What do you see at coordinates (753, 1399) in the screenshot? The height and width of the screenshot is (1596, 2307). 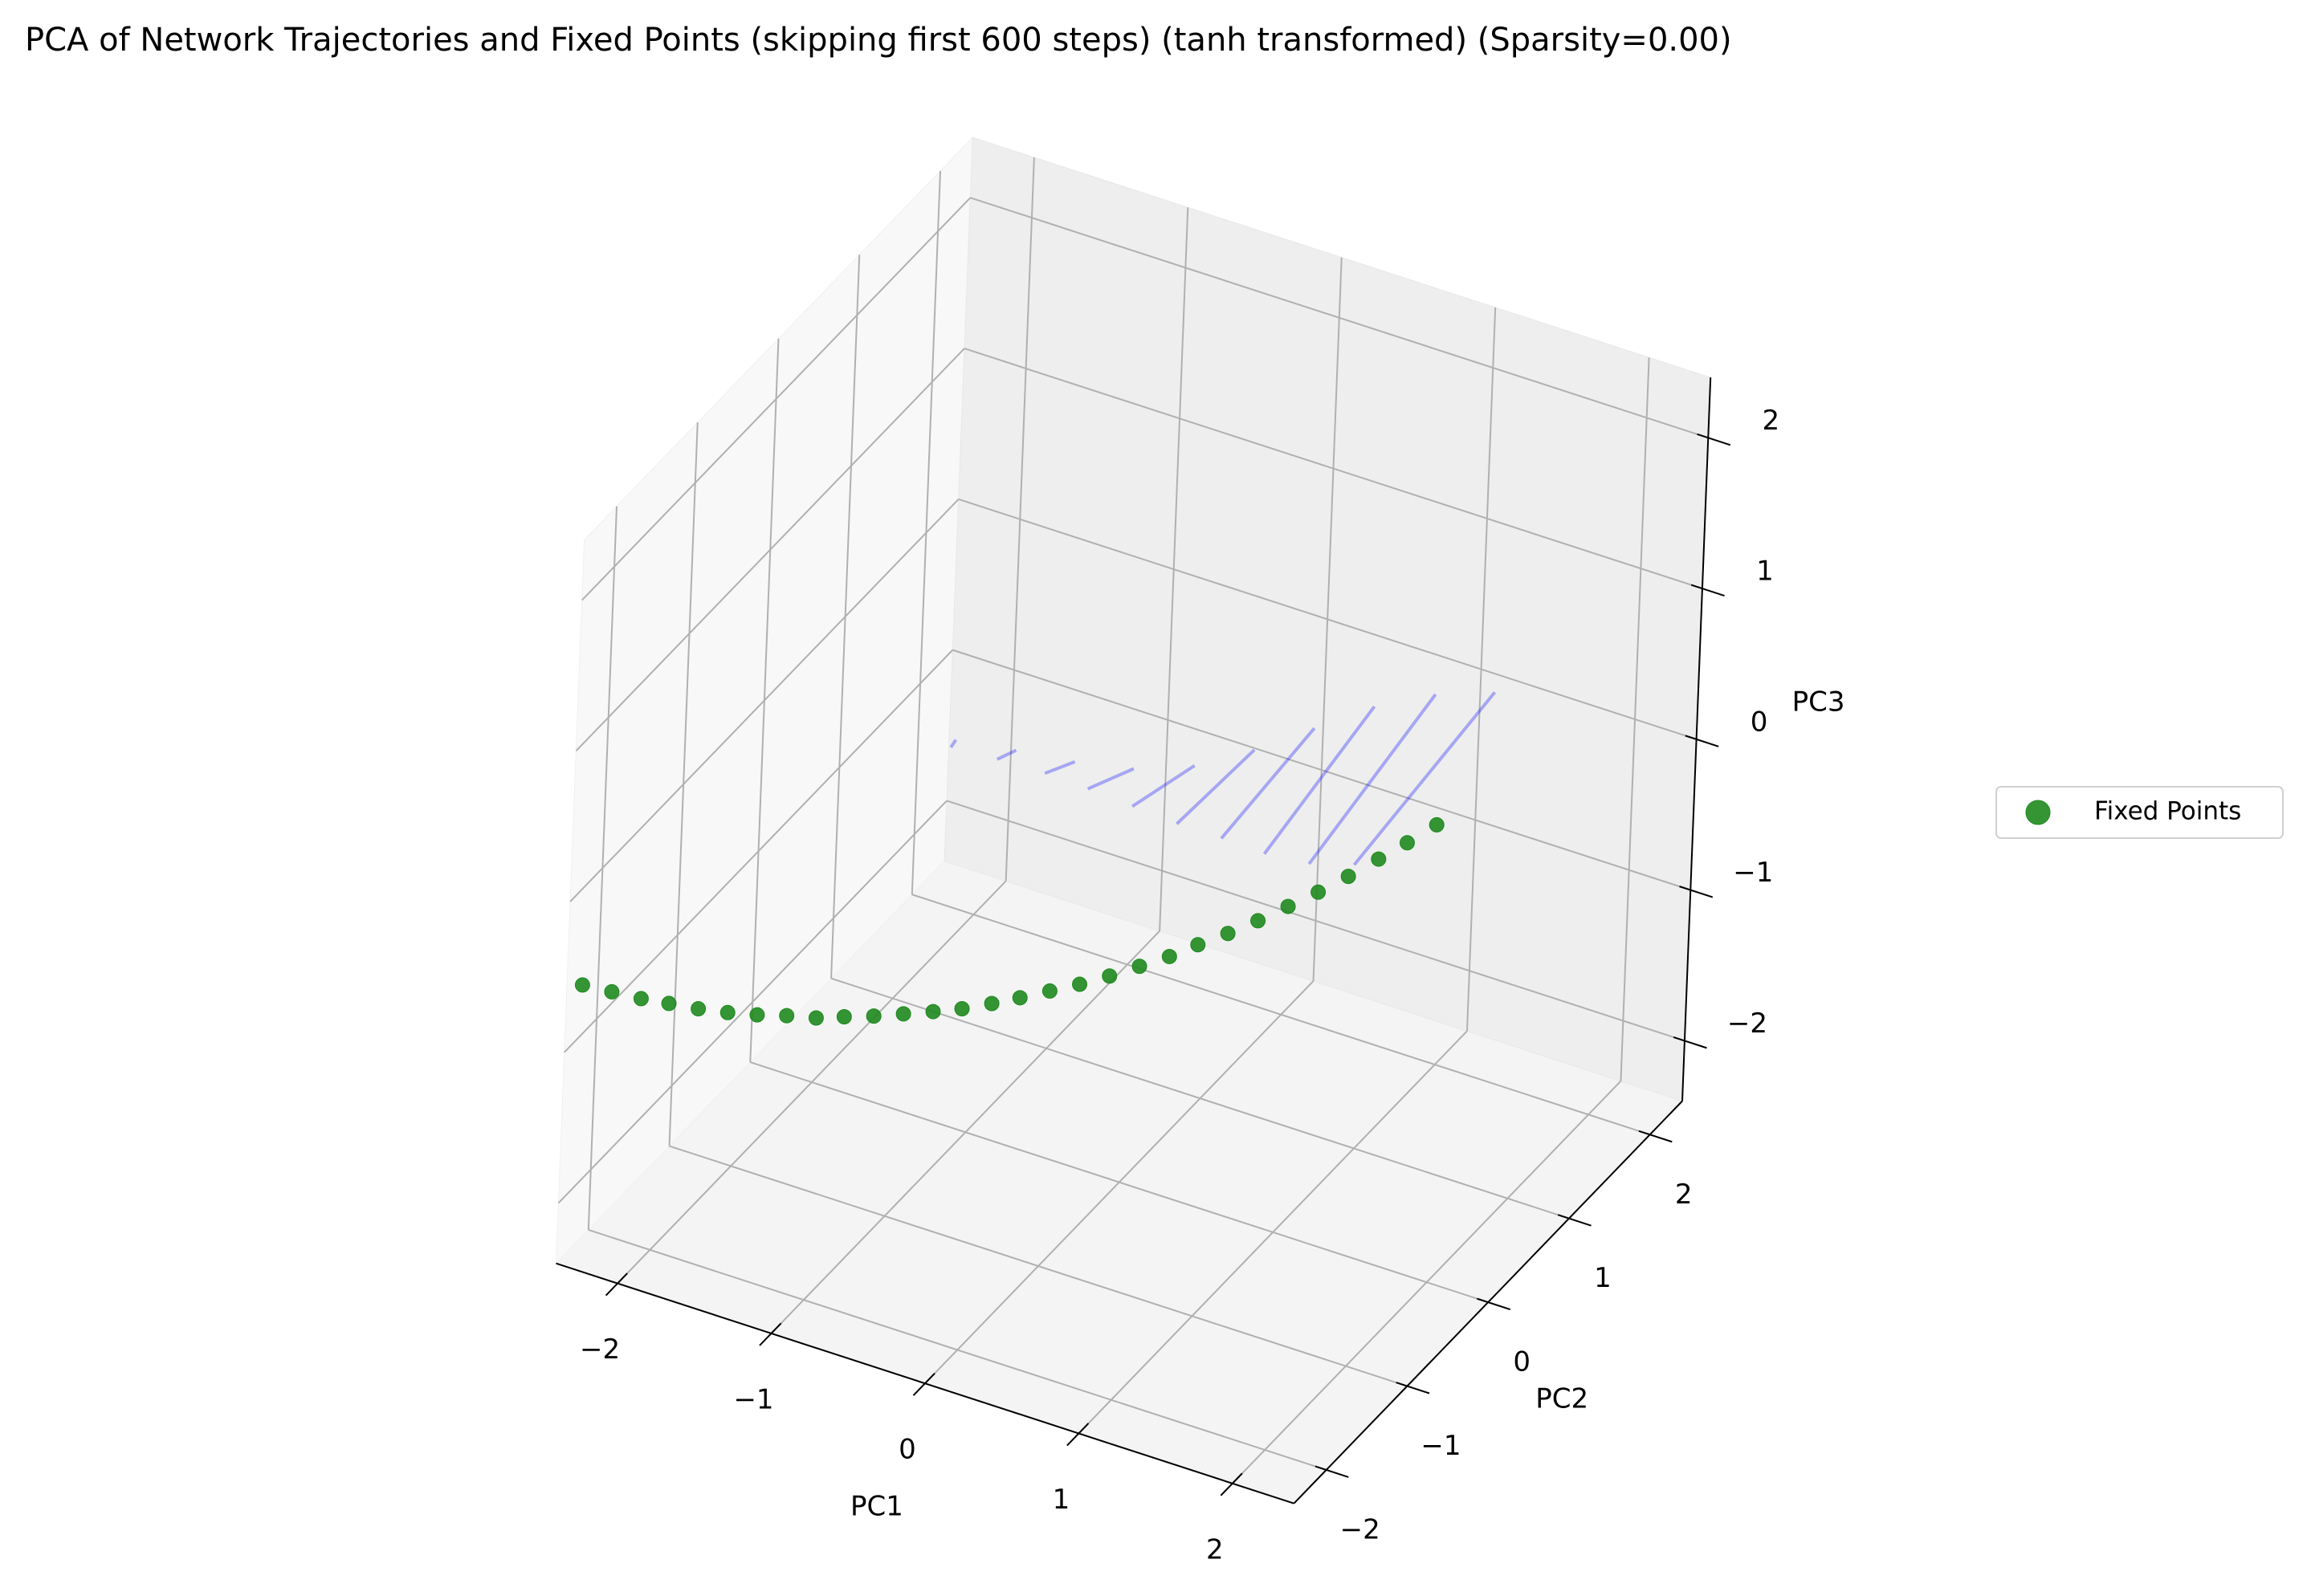 I see `x-tick-label: −1` at bounding box center [753, 1399].